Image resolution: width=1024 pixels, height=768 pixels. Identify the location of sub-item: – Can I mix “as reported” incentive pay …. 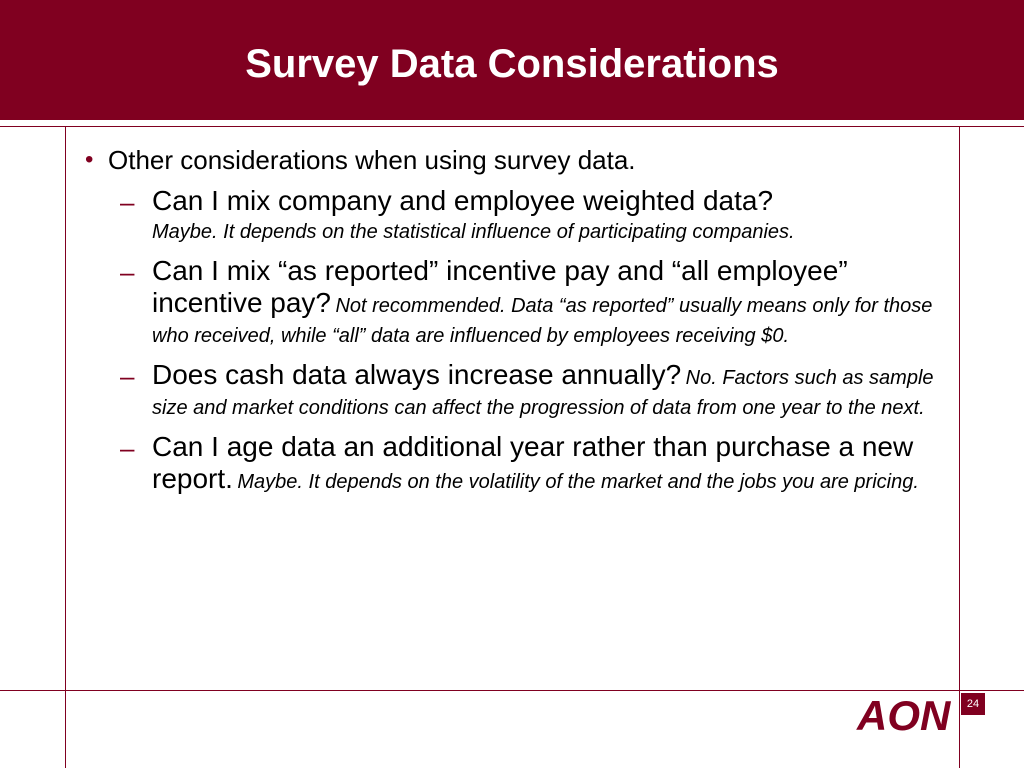
(515, 303).